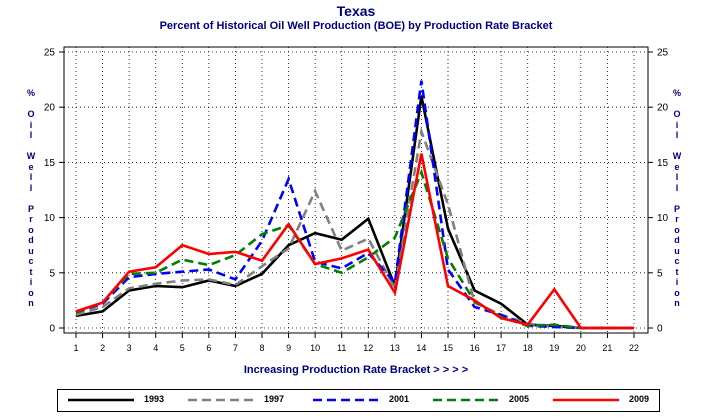 This screenshot has width=712, height=418. Describe the element at coordinates (501, 348) in the screenshot. I see `x-tick-label: 17` at that location.